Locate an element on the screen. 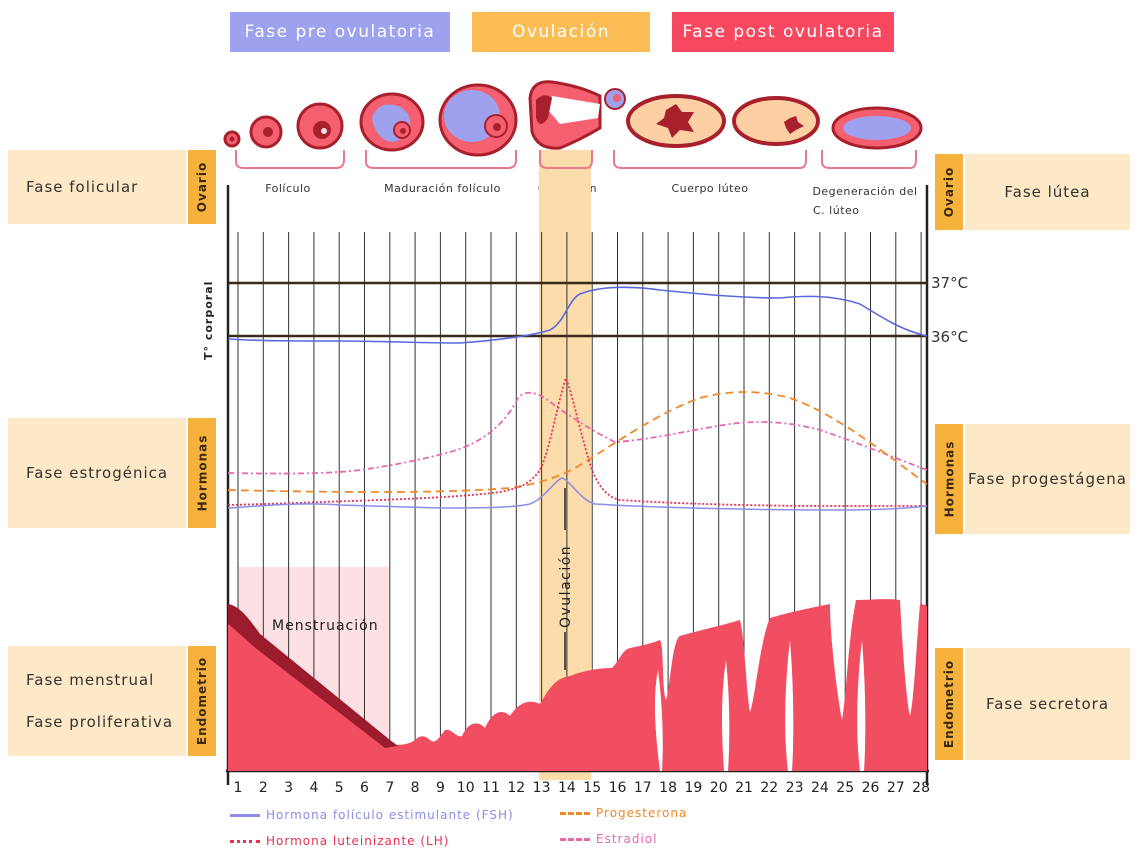 Image resolution: width=1137 pixels, height=850 pixels. fase-estrogenica-label: Fase estrogénica is located at coordinates (97, 473).